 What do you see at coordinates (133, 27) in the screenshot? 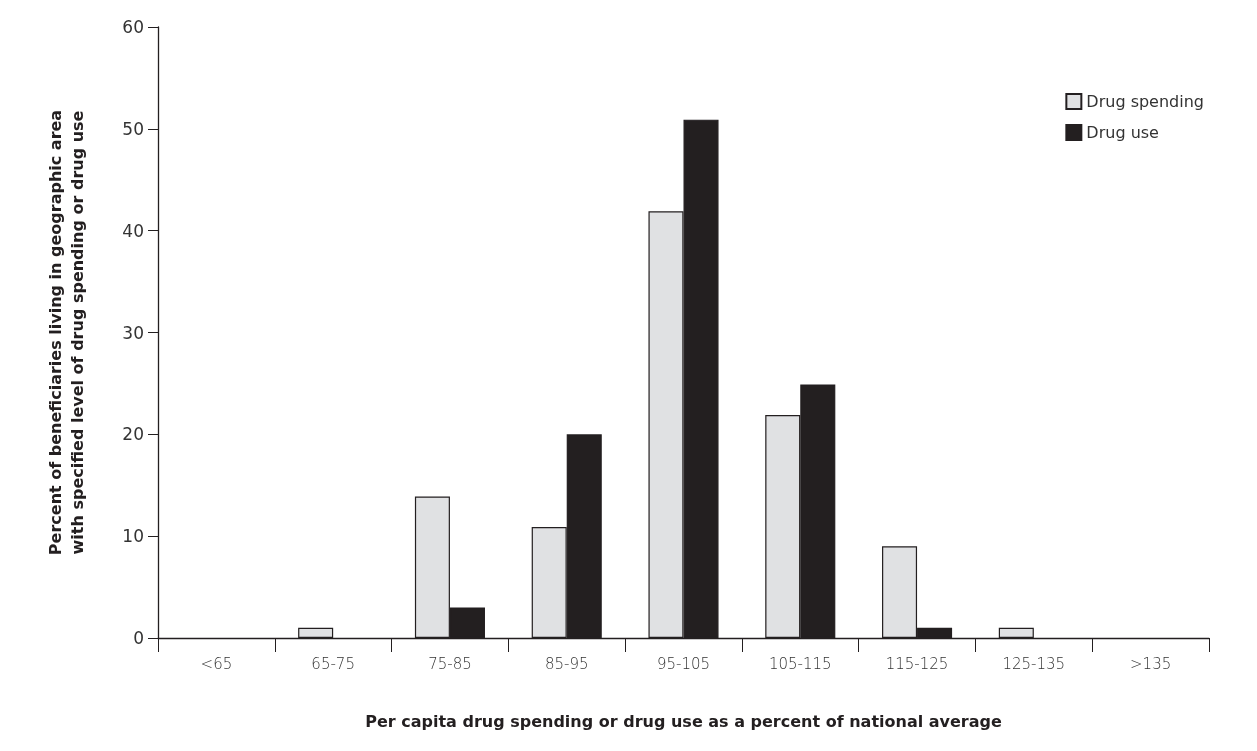
I see `y-tick-label: 60` at bounding box center [133, 27].